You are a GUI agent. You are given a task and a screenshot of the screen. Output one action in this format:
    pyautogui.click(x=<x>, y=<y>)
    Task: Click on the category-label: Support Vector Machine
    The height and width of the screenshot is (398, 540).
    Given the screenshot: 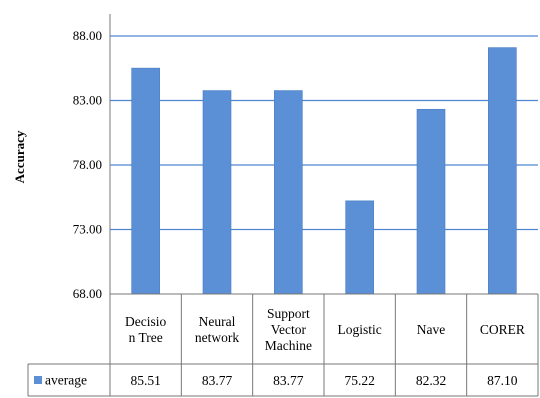 What is the action you would take?
    pyautogui.click(x=288, y=329)
    